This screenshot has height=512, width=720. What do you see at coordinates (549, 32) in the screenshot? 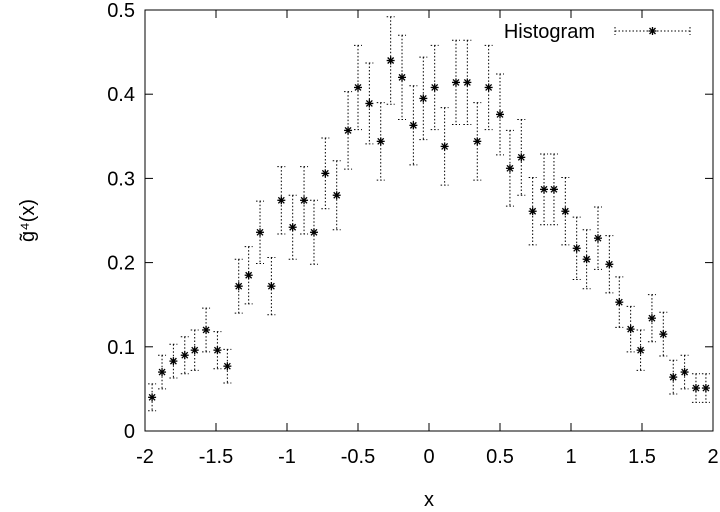
I see `legend-label-histogram: Histogram` at bounding box center [549, 32].